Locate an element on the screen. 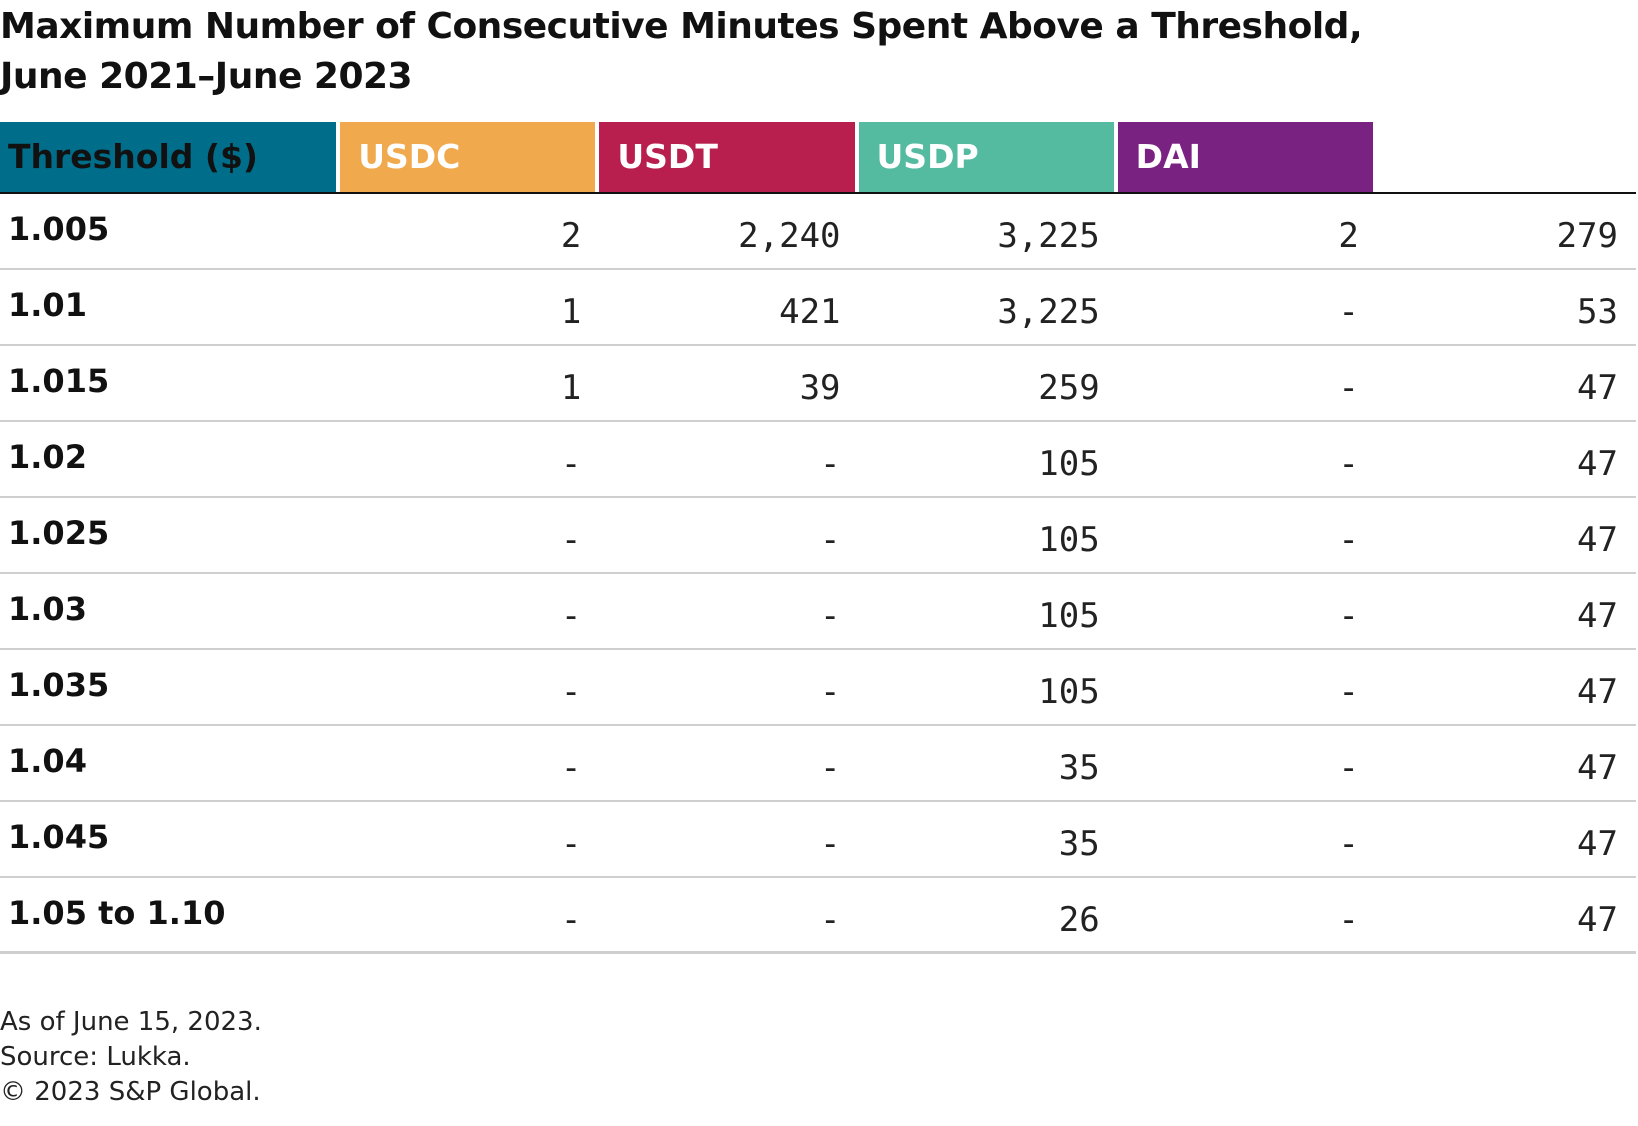 This screenshot has height=1126, width=1638. table-row: 1.015 1 39 259-47 is located at coordinates (818, 384).